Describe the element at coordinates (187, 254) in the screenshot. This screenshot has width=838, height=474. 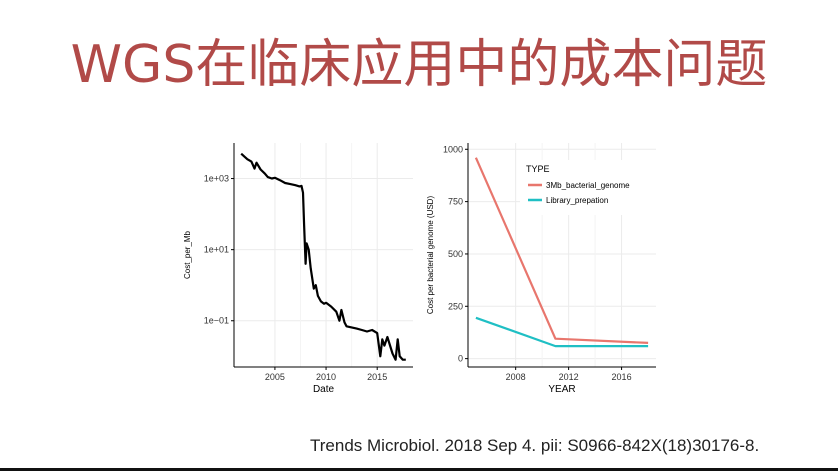
I see `y-axis-title: Cost_per_Mb` at that location.